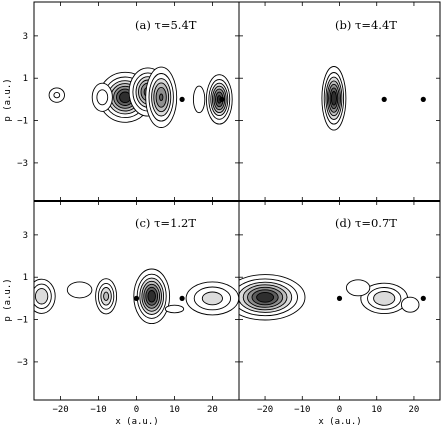 The image size is (443, 429). I want to click on x-axis-title-left: x (a.u.), so click(136, 422).